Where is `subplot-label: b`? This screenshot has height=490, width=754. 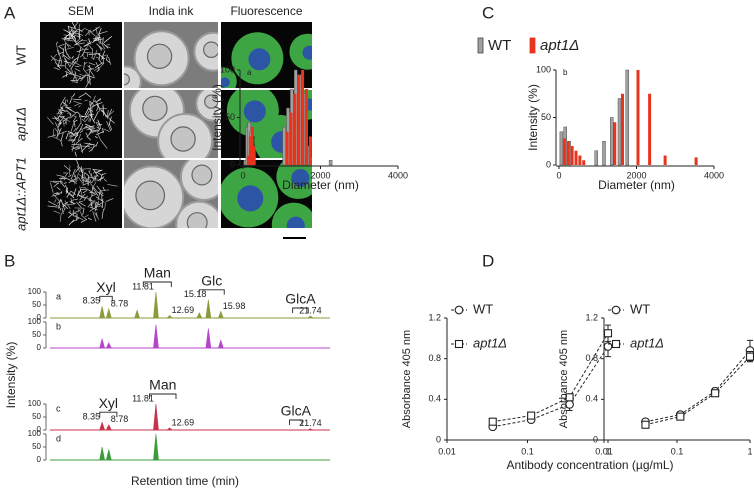 subplot-label: b is located at coordinates (565, 72).